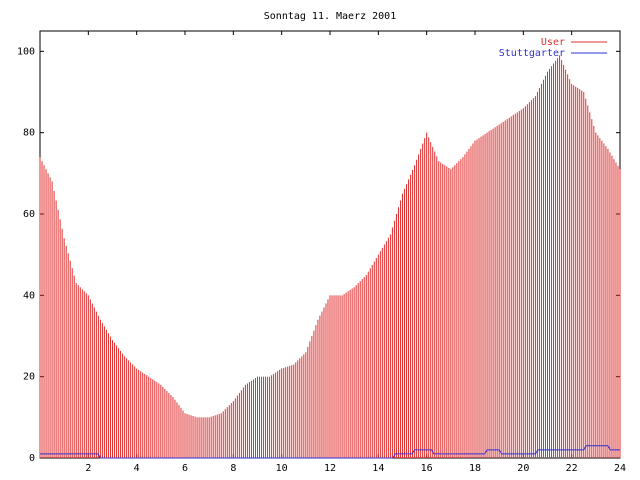 The width and height of the screenshot is (640, 480). Describe the element at coordinates (532, 53) in the screenshot. I see `legend-label-stuttgarter: Stuttgarter` at that location.